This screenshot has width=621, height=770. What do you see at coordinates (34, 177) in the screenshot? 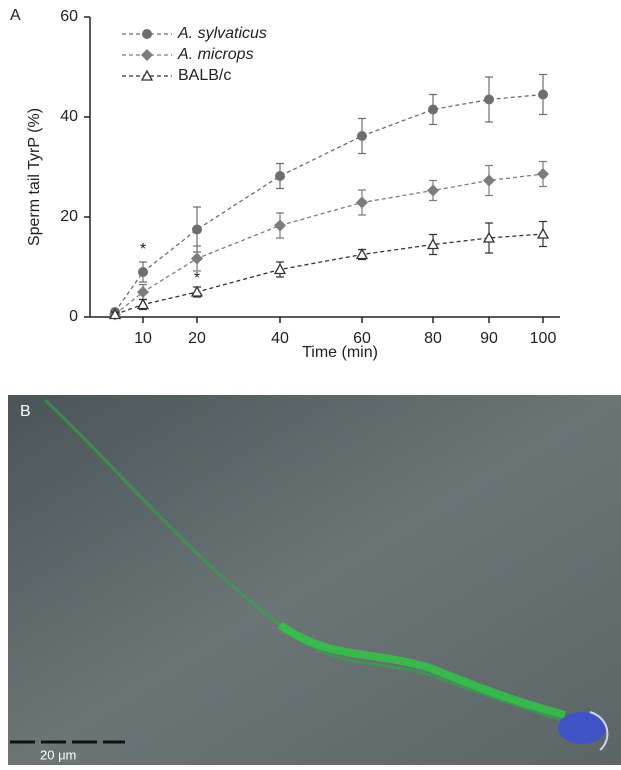
I see `y-axis-label: Sperm tail TyrP (%)` at bounding box center [34, 177].